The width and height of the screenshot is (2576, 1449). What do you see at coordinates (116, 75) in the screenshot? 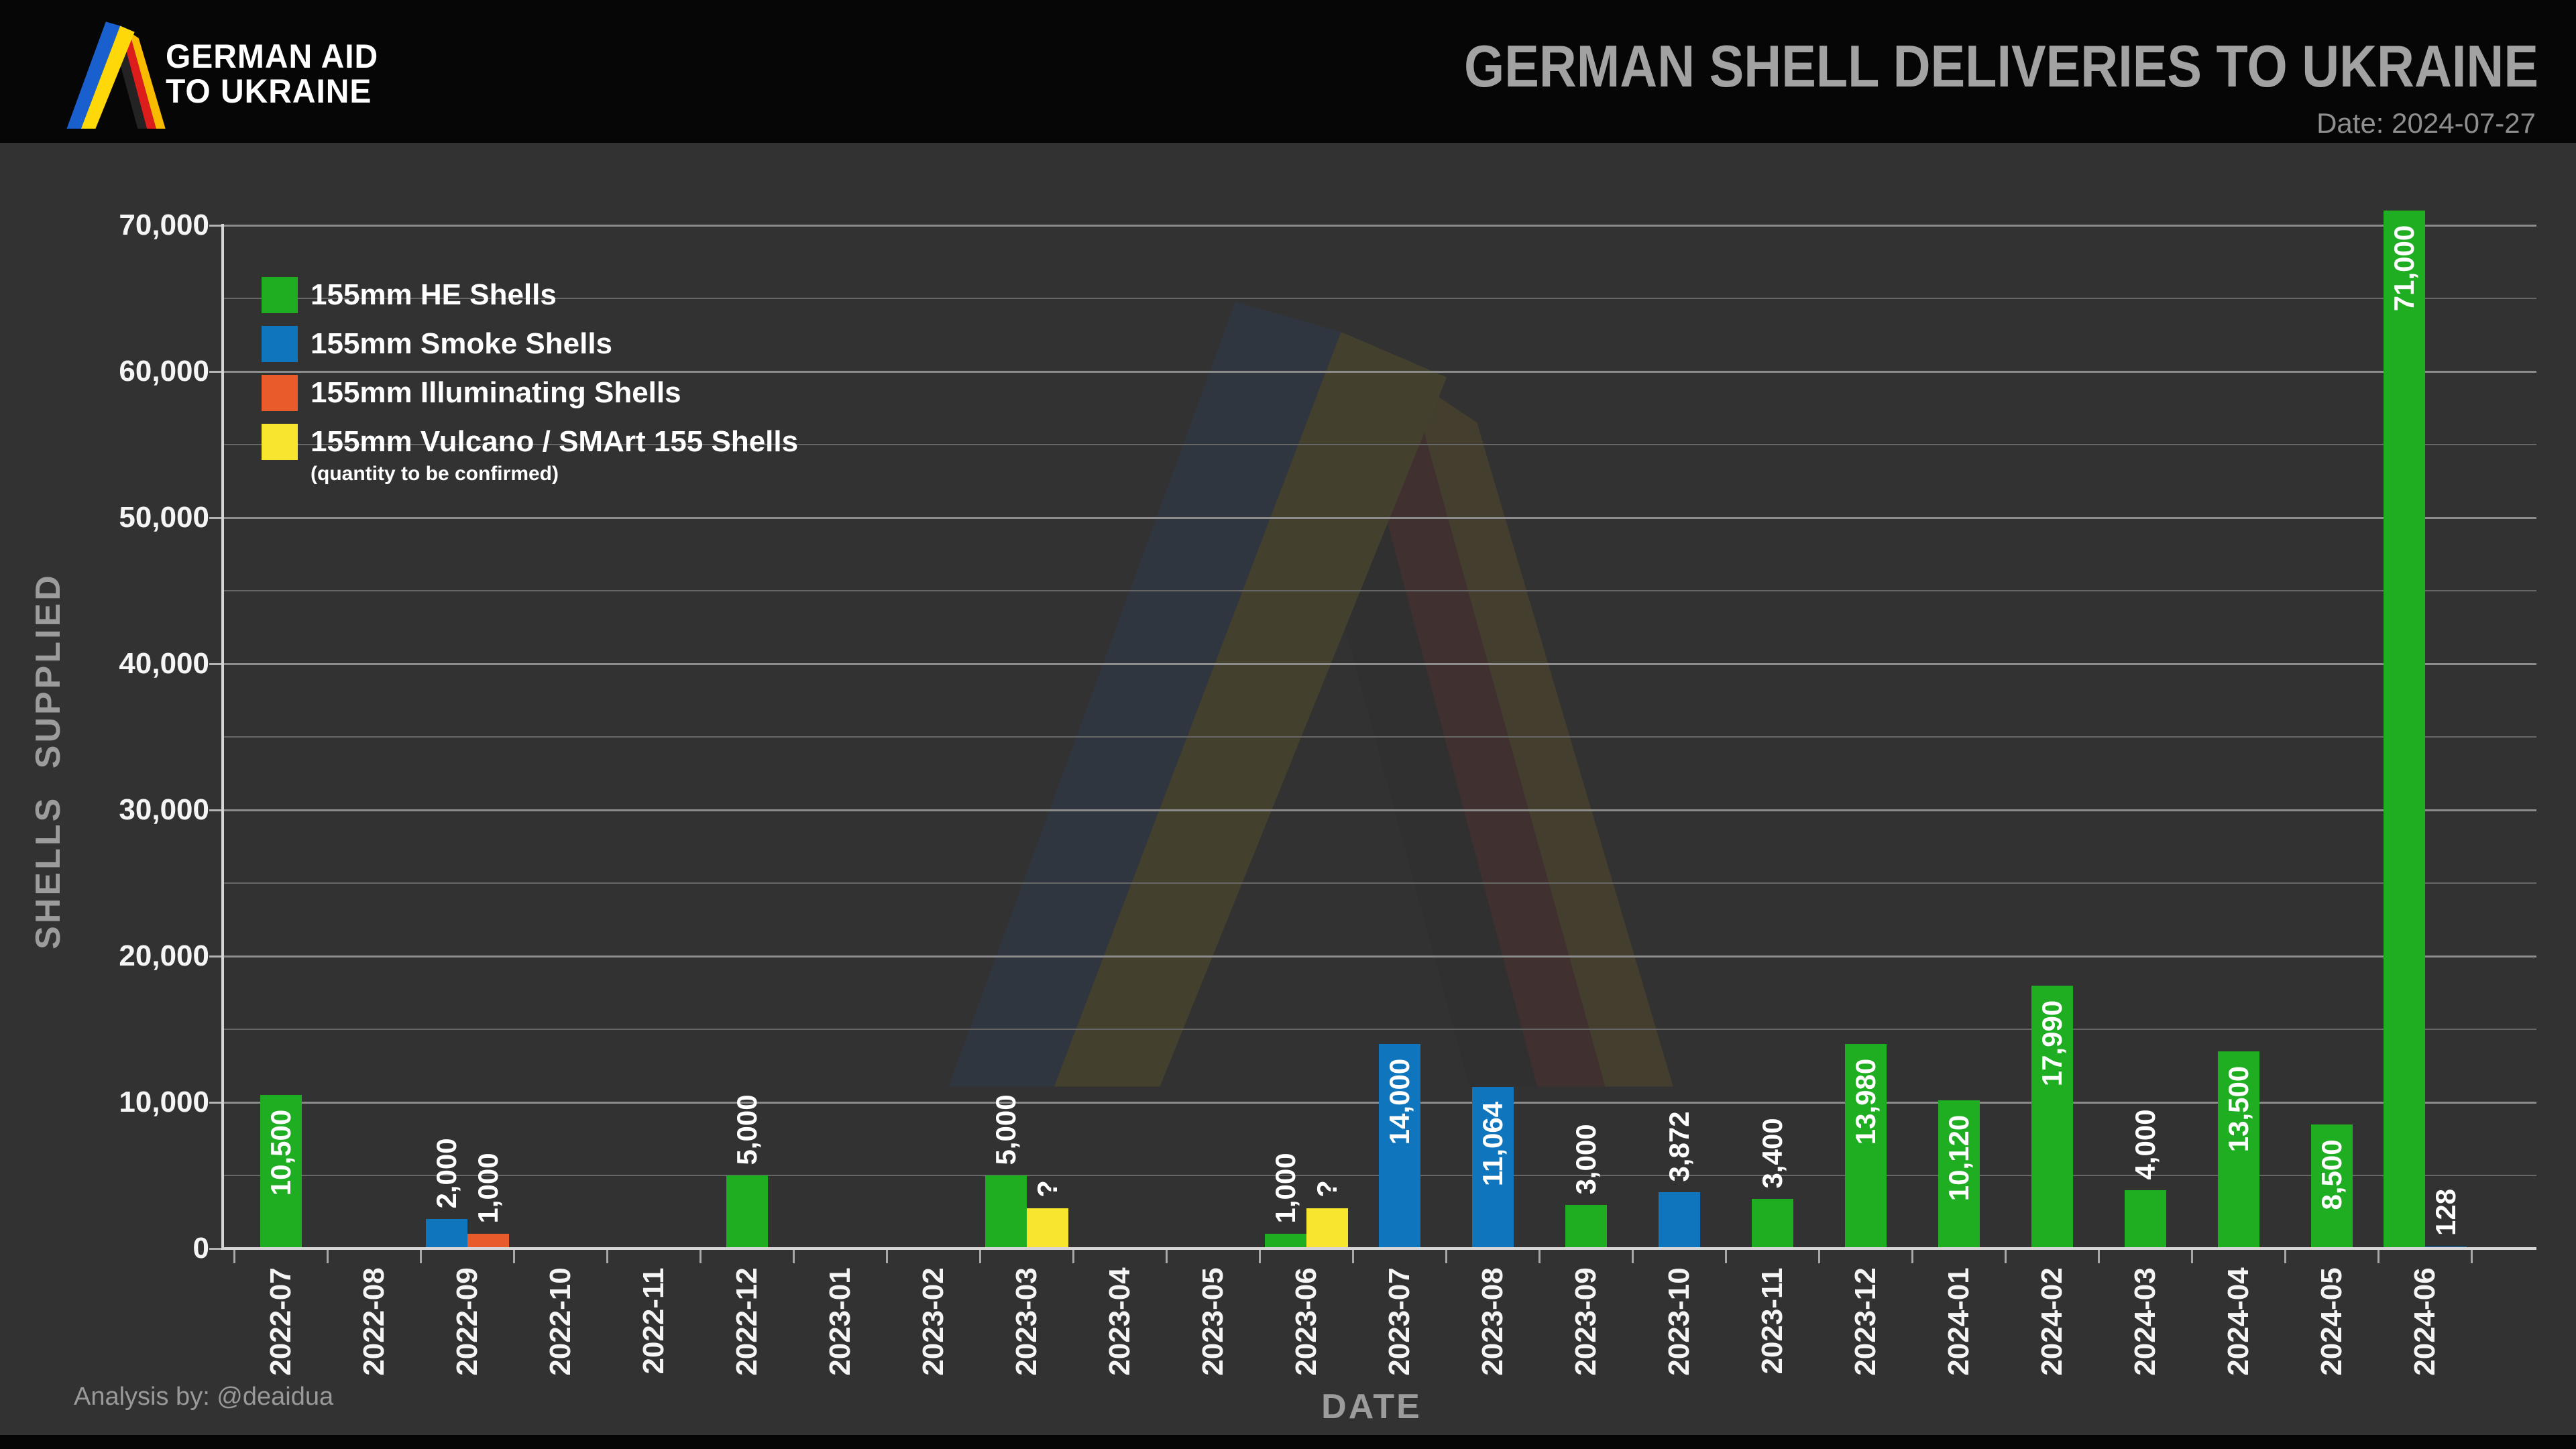
I see `german-aid-logo-icon` at bounding box center [116, 75].